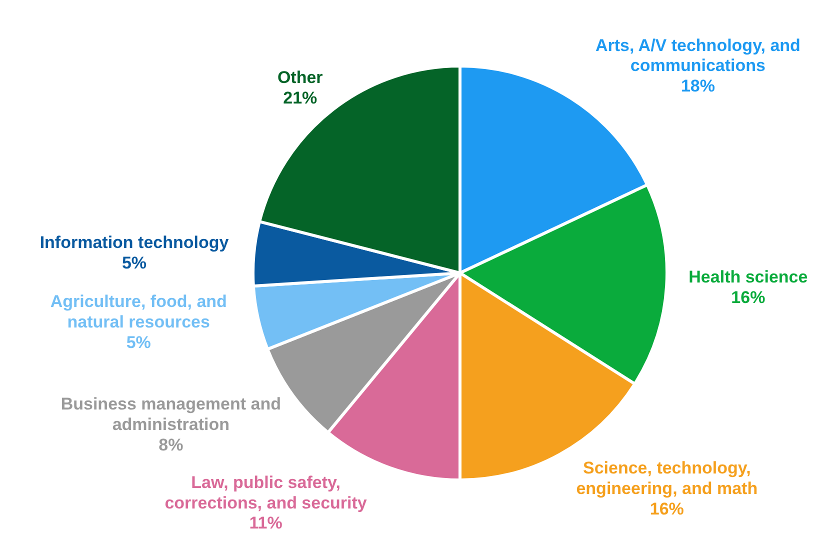 Image resolution: width=830 pixels, height=533 pixels. Describe the element at coordinates (300, 77) in the screenshot. I see `slice-label: Other` at that location.